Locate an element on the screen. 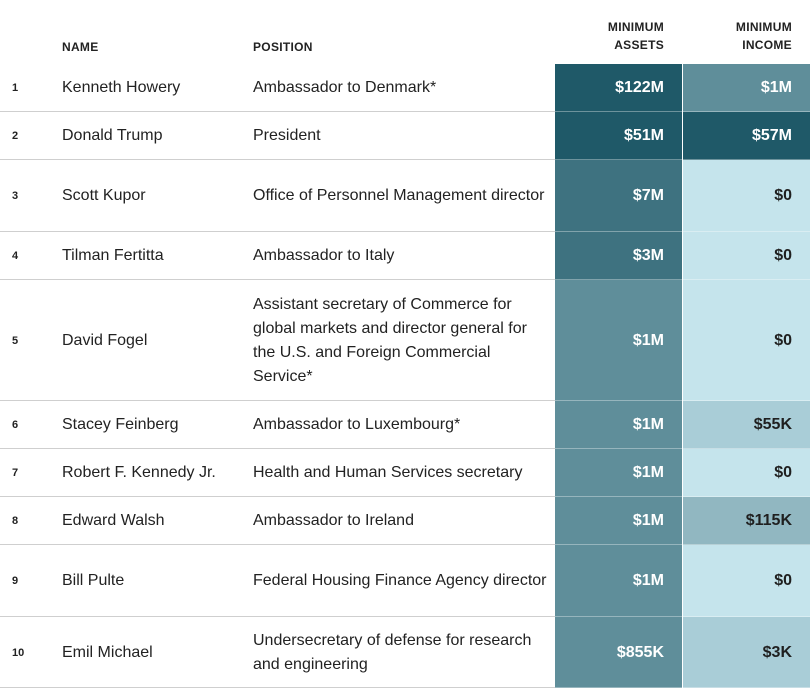  assets-cell: $7M is located at coordinates (618, 196).